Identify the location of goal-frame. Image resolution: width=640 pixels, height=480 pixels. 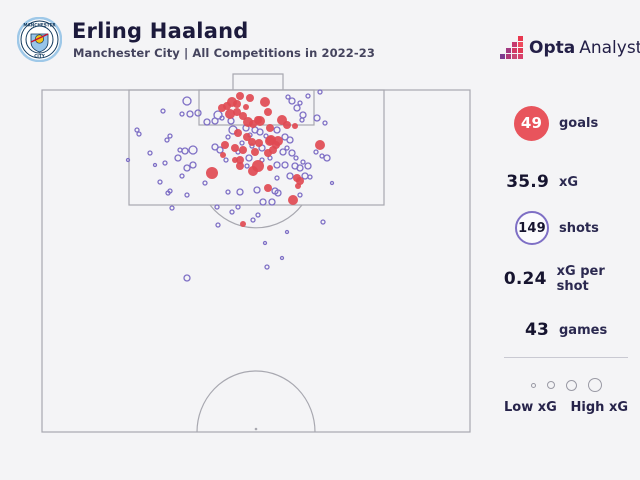
(258, 81).